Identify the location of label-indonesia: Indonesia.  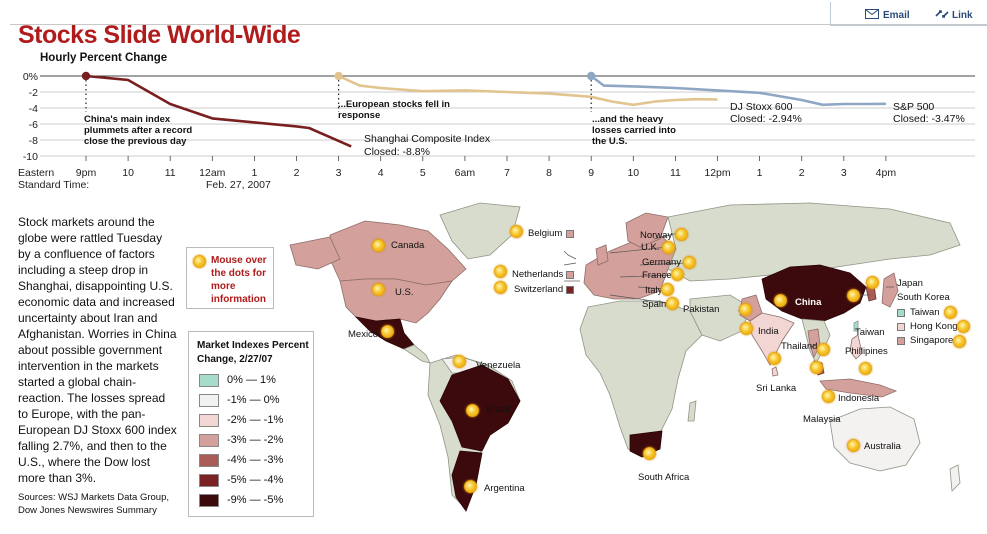
(859, 398).